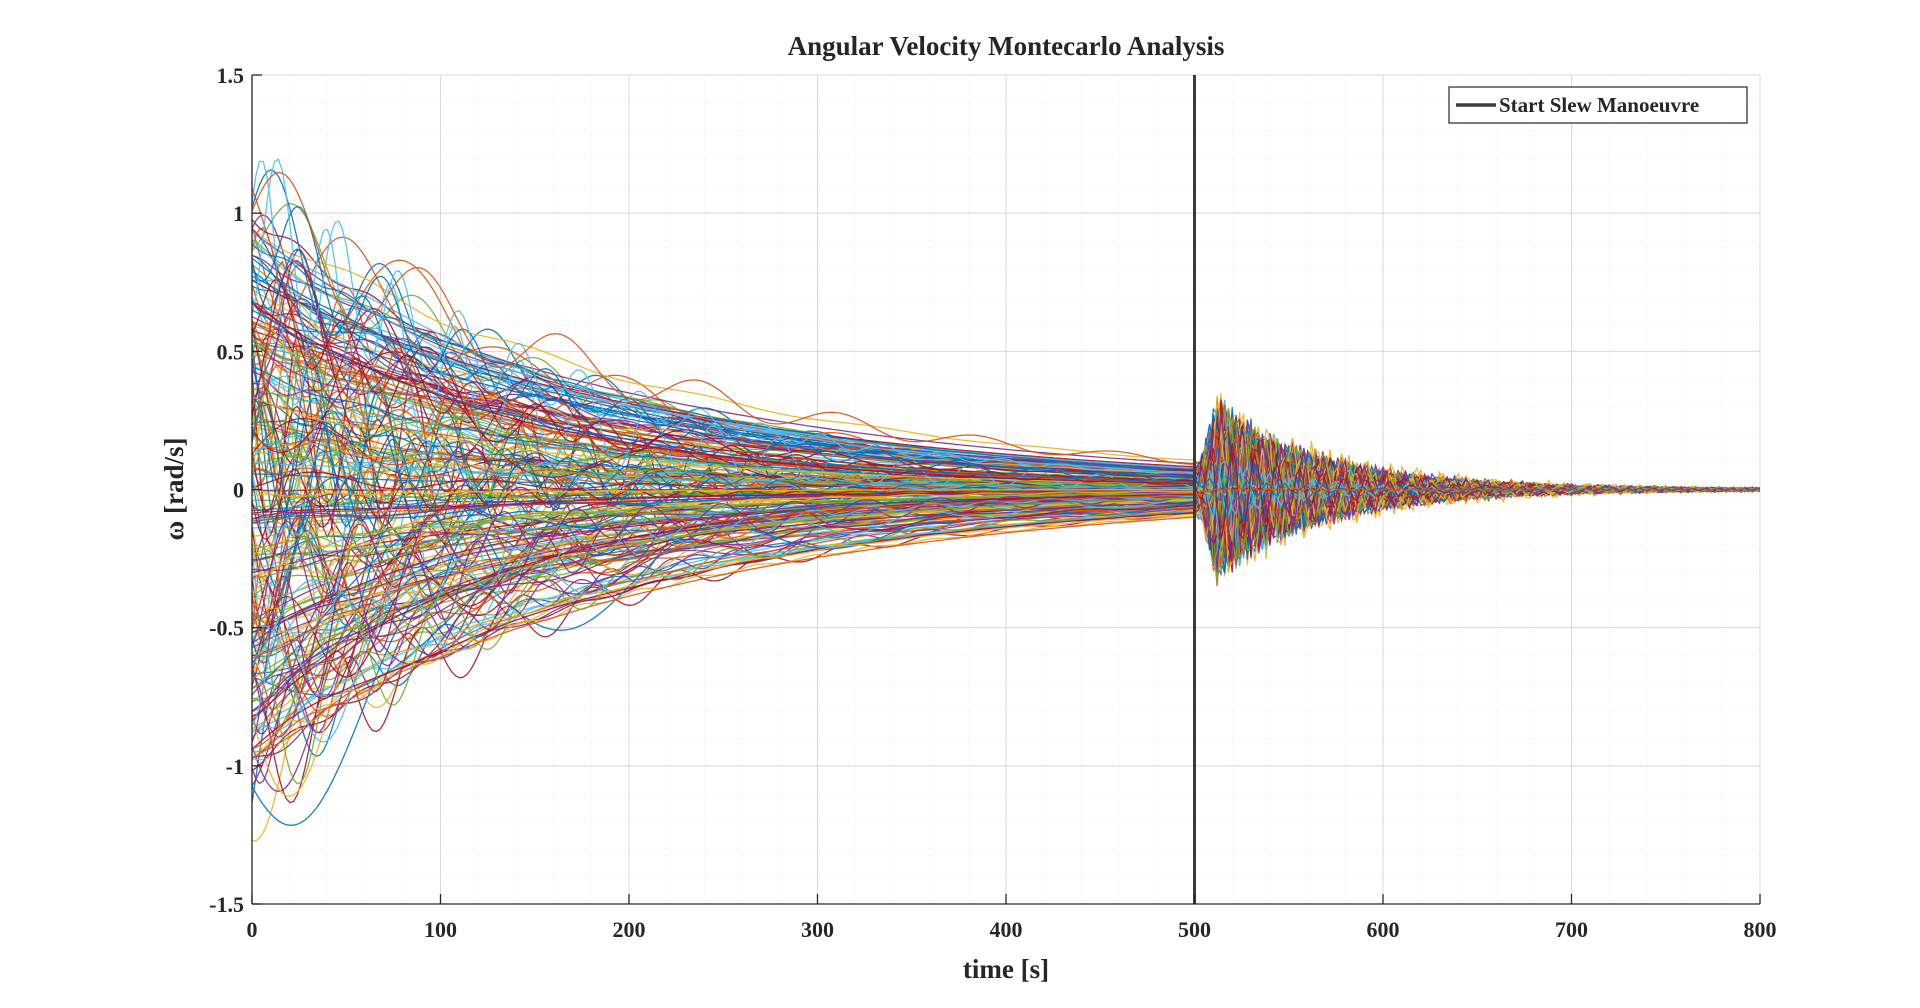 The width and height of the screenshot is (1920, 1008). I want to click on legend-label: Start Slew Manoeuvre, so click(1599, 105).